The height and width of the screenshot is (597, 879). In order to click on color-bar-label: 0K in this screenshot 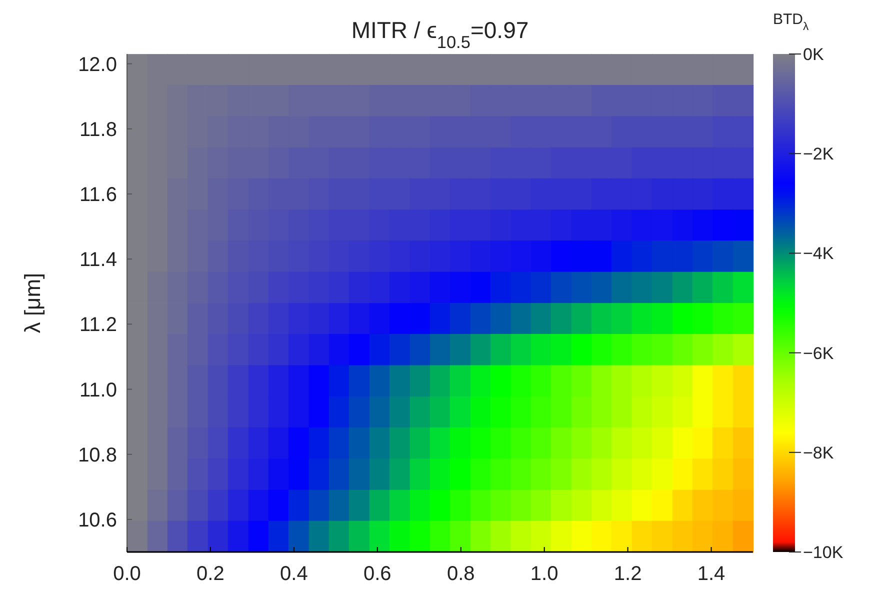, I will do `click(813, 54)`.